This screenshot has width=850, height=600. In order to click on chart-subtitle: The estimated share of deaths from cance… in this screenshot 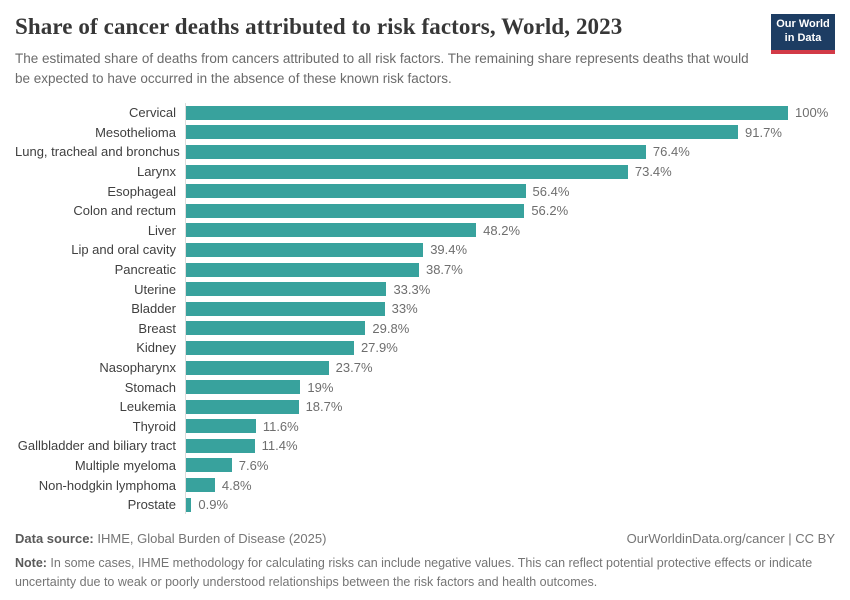, I will do `click(382, 68)`.